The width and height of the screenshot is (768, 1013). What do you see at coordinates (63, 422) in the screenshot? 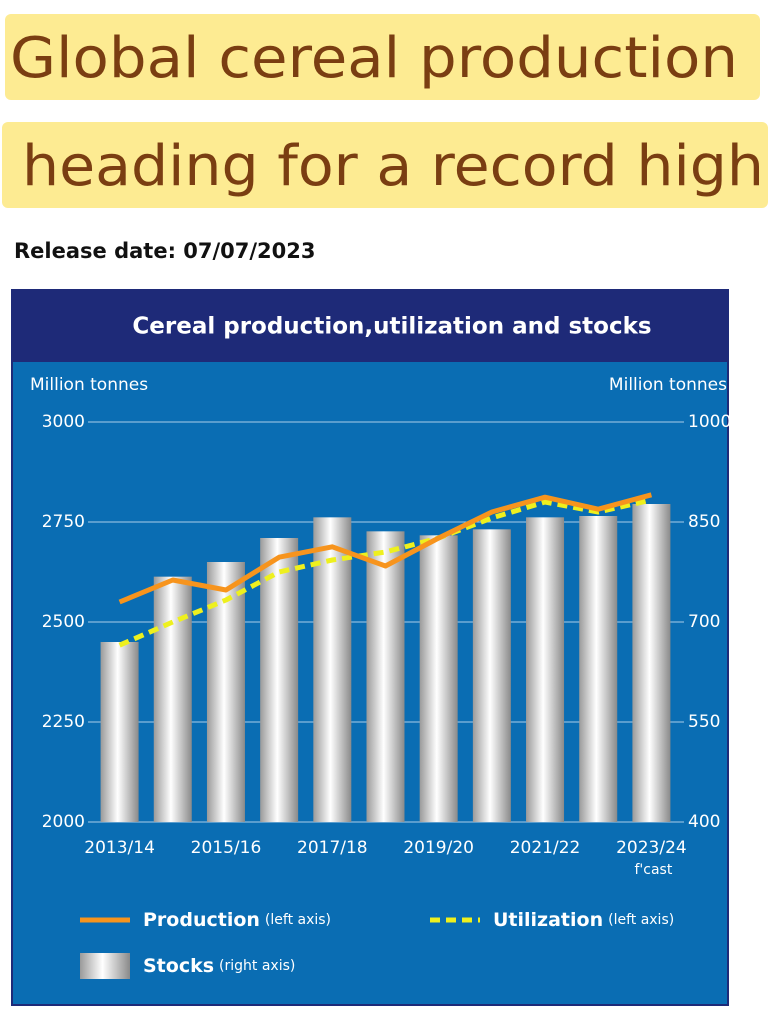
I see `y-tick-label: 3000` at bounding box center [63, 422].